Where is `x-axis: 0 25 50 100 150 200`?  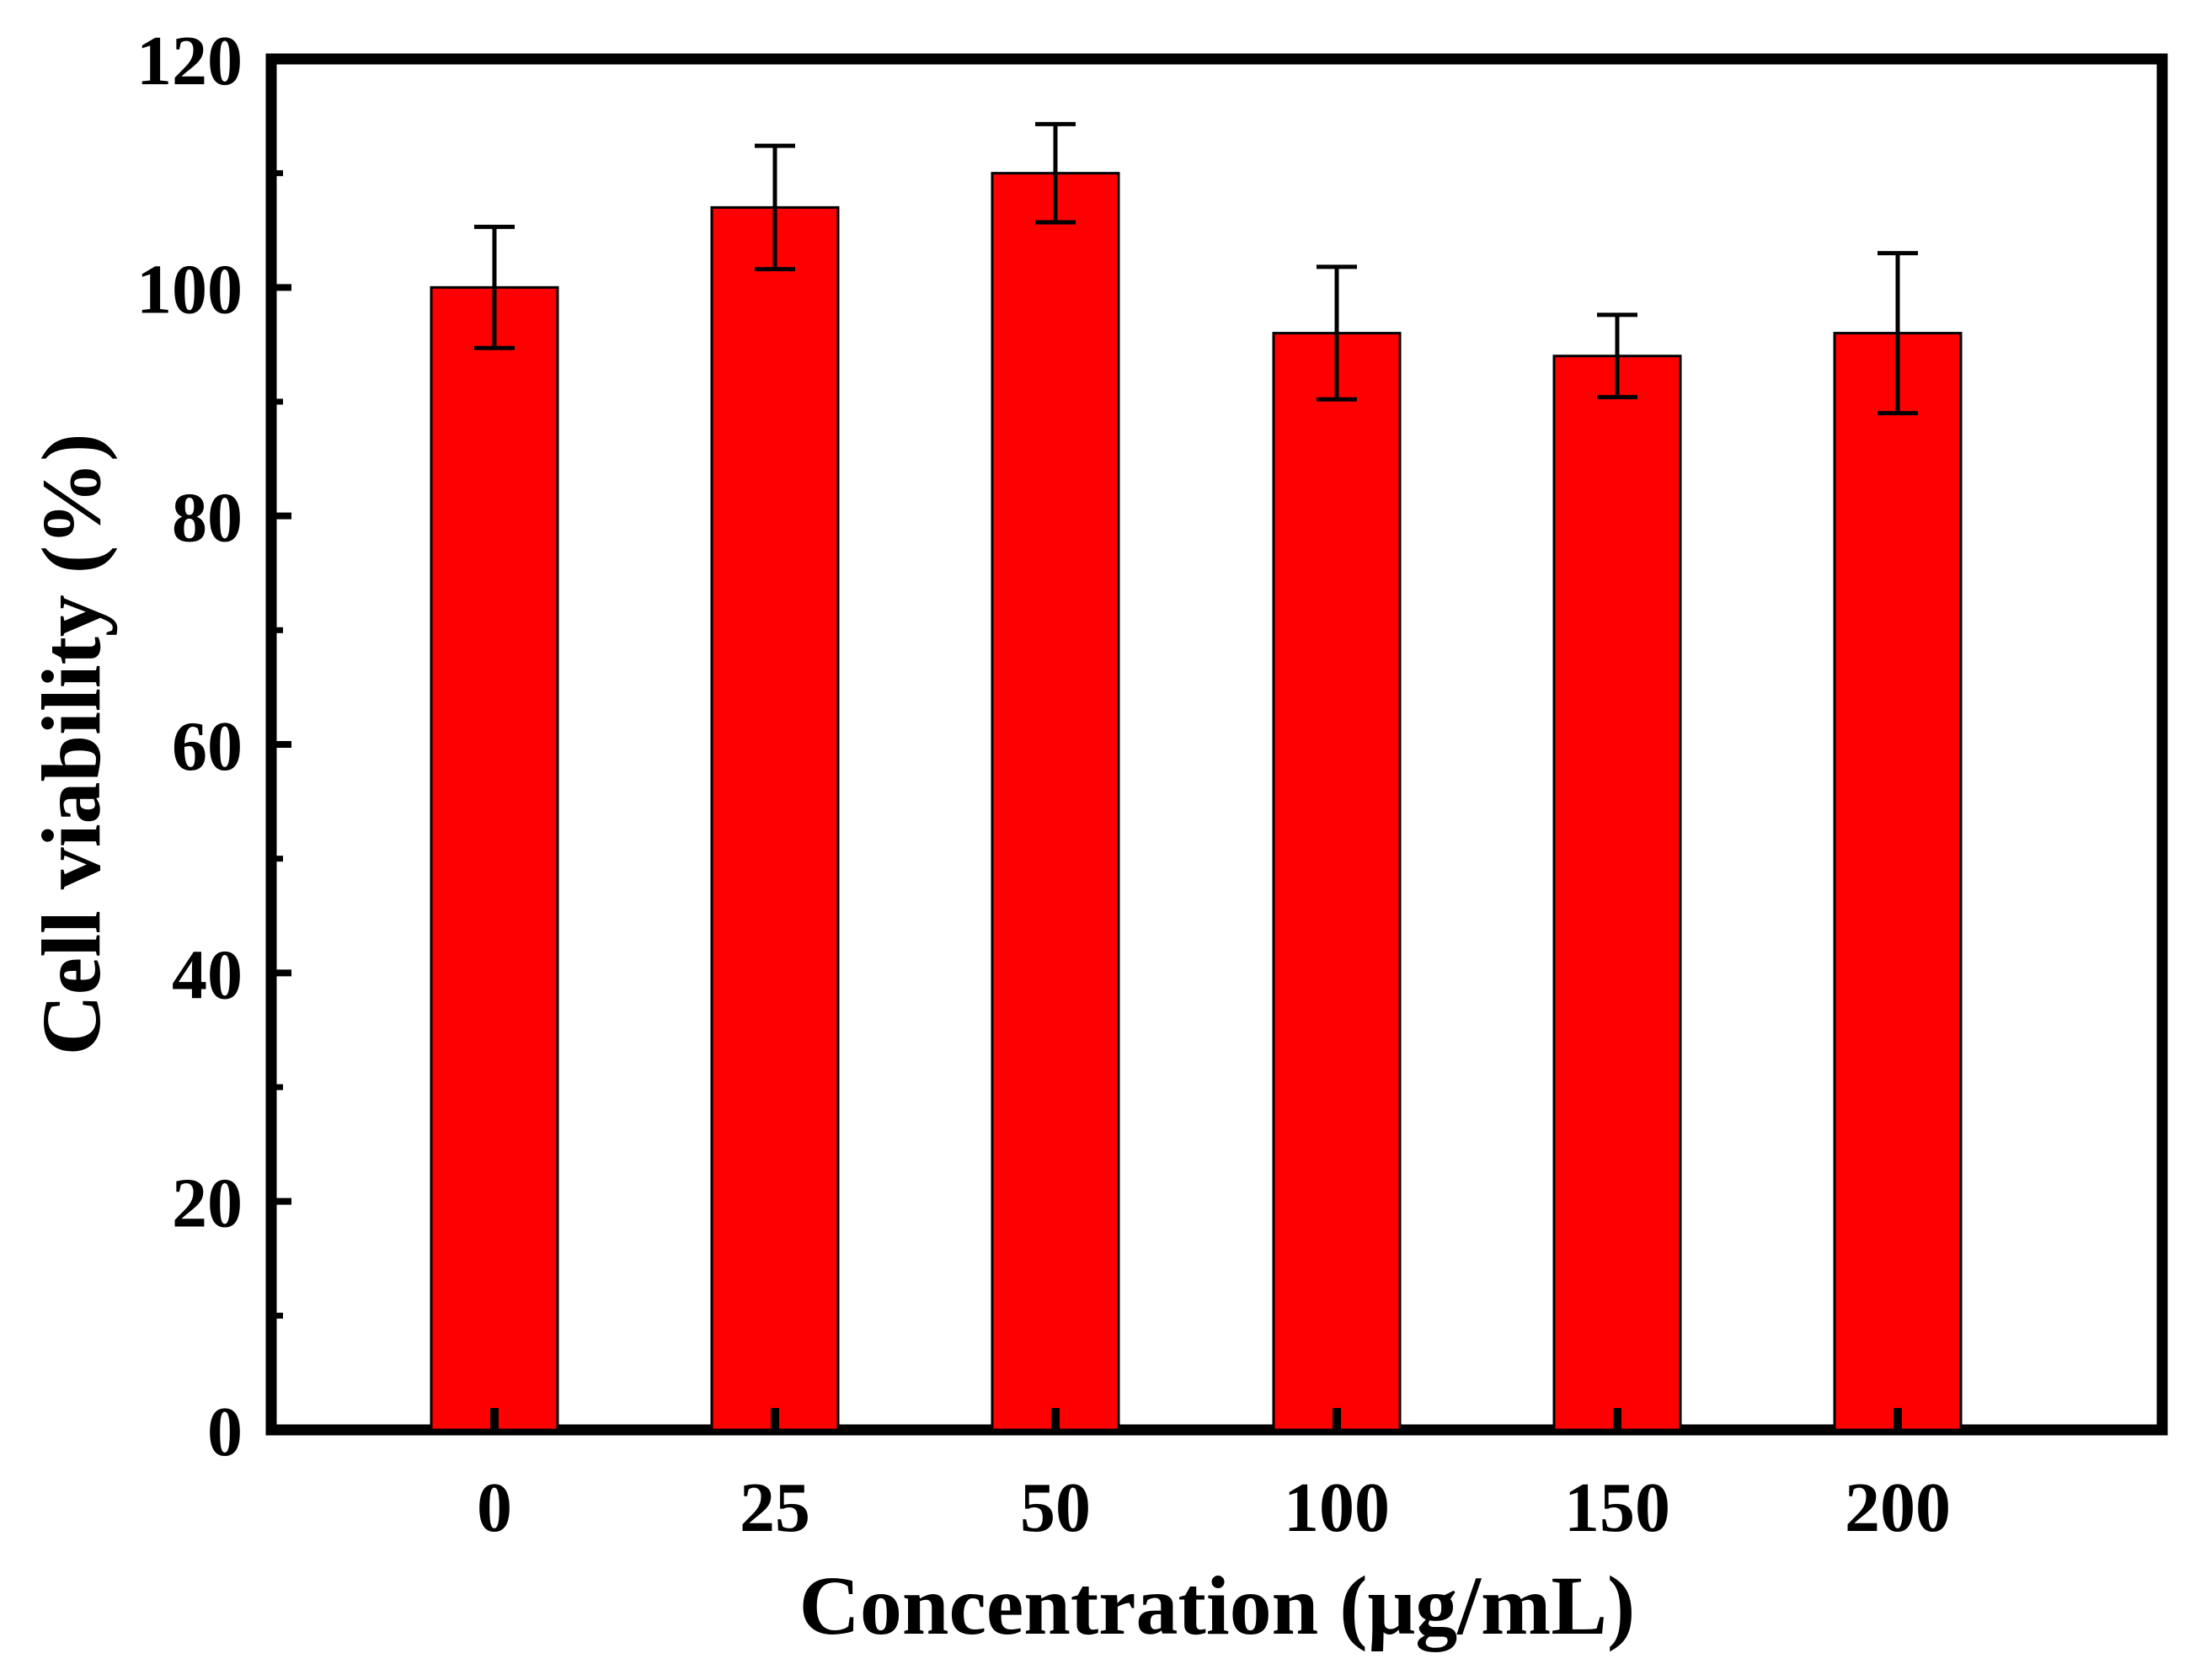 x-axis: 0 25 50 100 150 200 is located at coordinates (1214, 1508).